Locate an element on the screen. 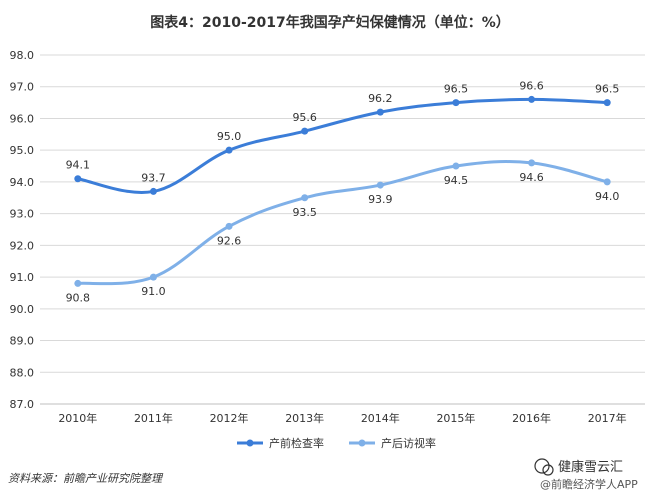 Image resolution: width=657 pixels, height=497 pixels. legend-label: 产后访视率 is located at coordinates (408, 443).